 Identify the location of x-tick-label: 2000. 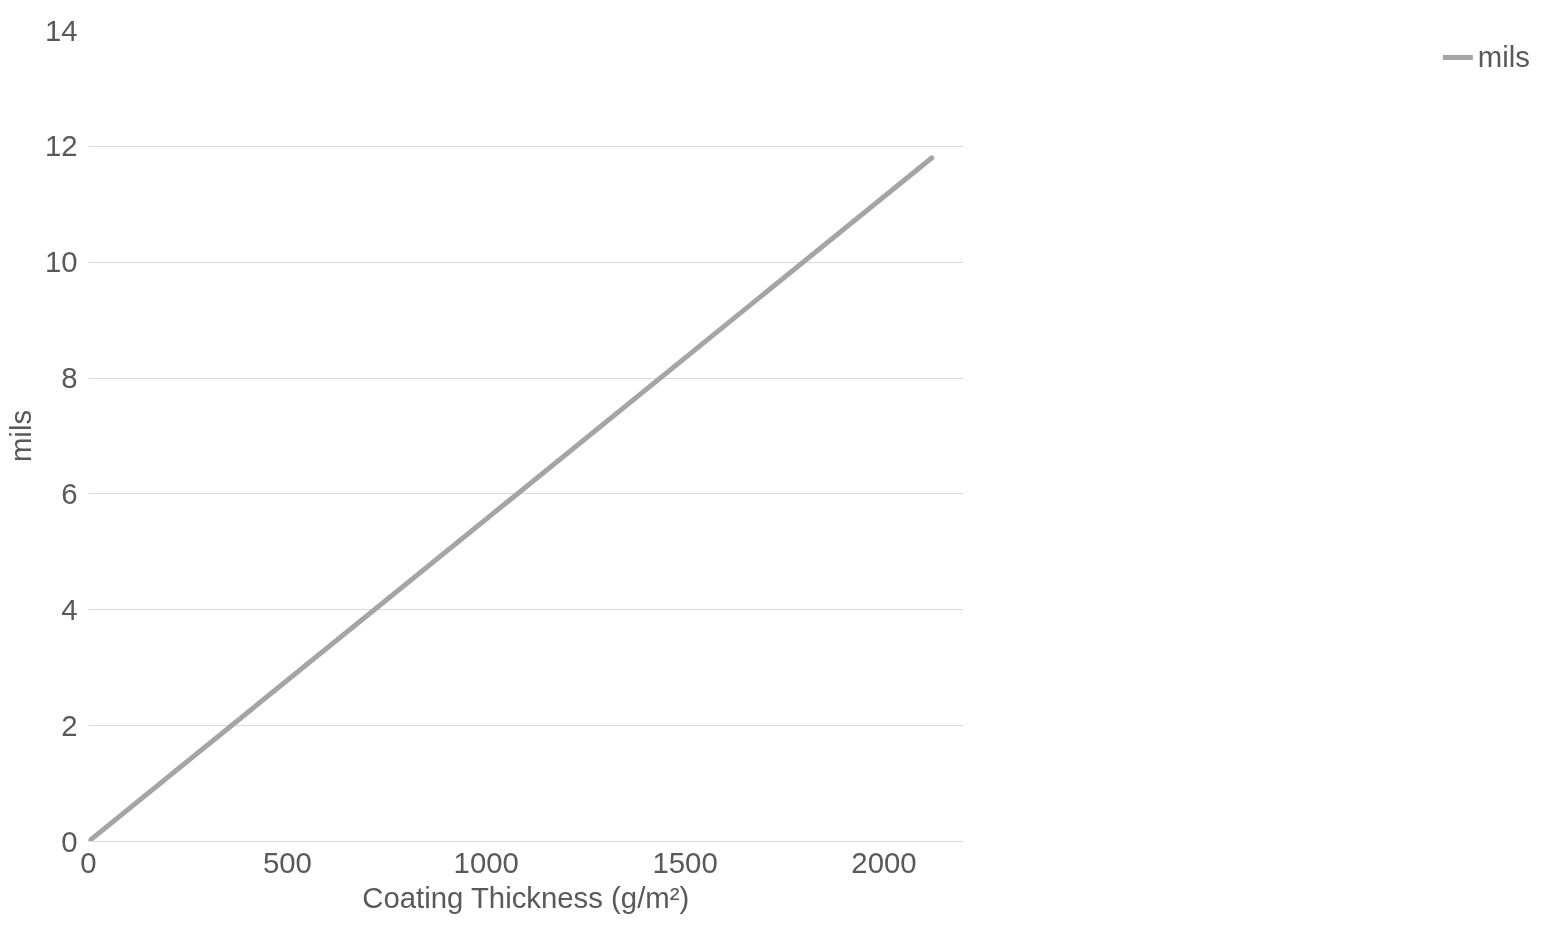
(884, 862).